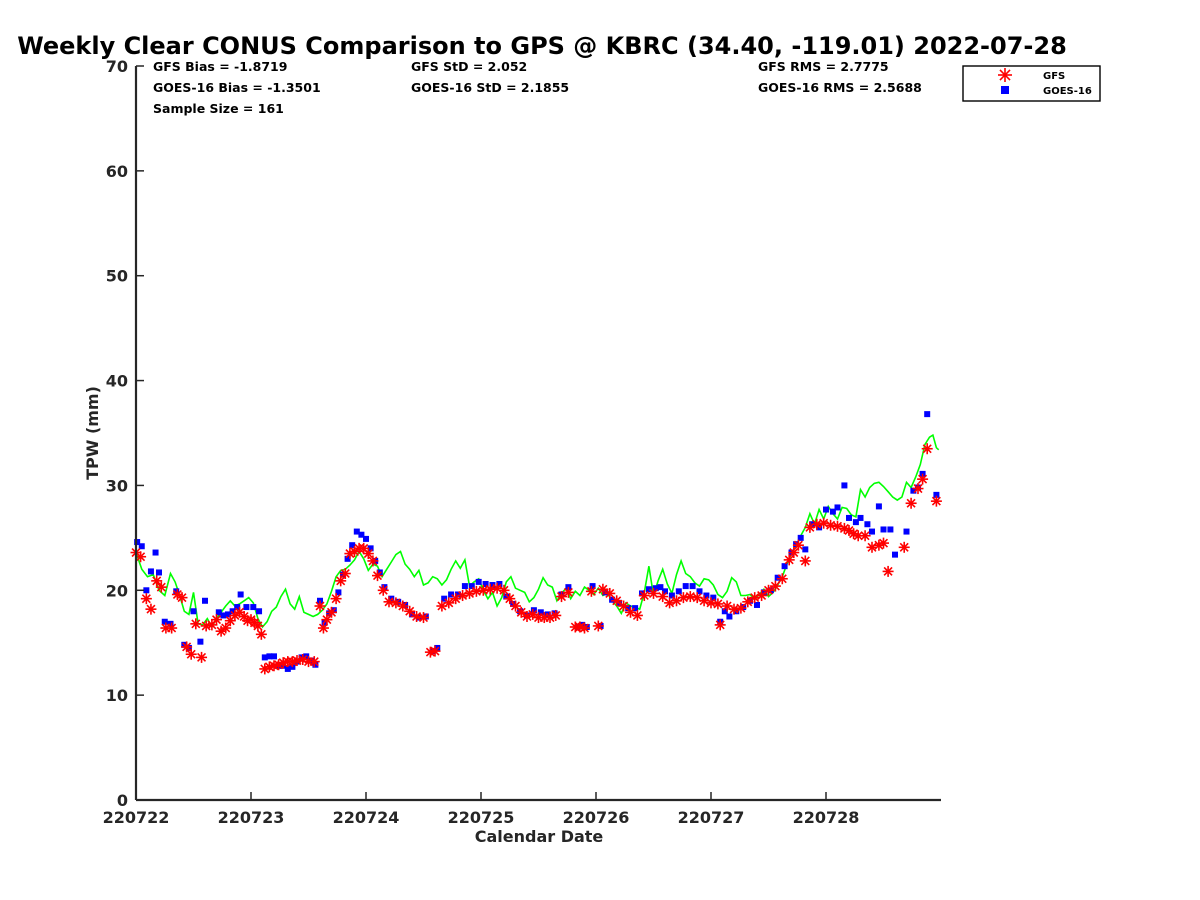  Describe the element at coordinates (117, 485) in the screenshot. I see `y-tick-label: 30` at that location.